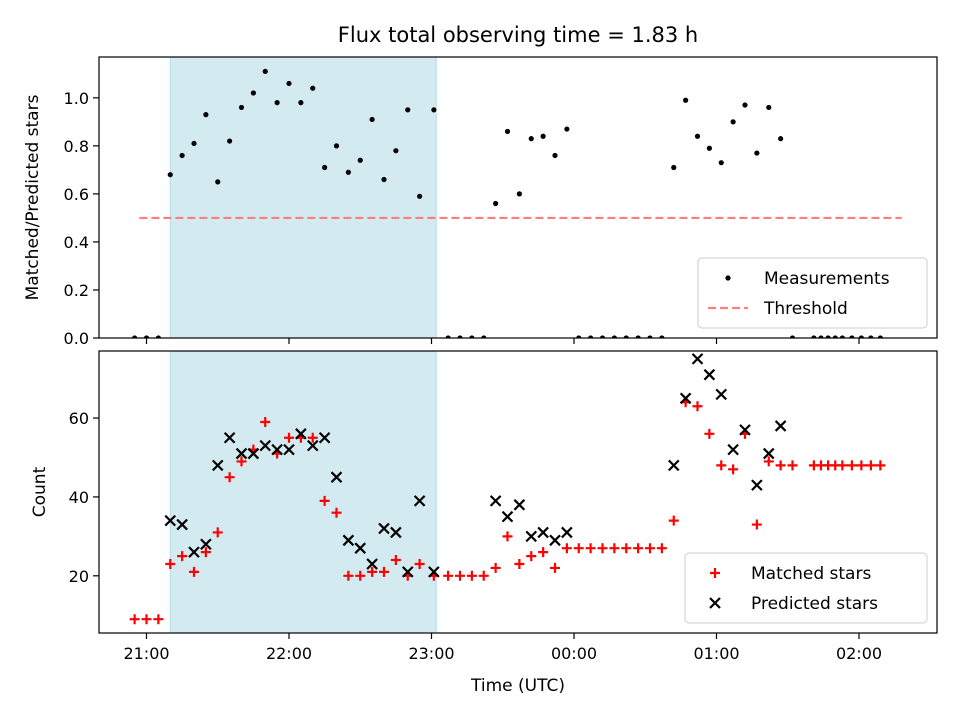  Describe the element at coordinates (79, 418) in the screenshot. I see `y-tick-label: 60` at that location.